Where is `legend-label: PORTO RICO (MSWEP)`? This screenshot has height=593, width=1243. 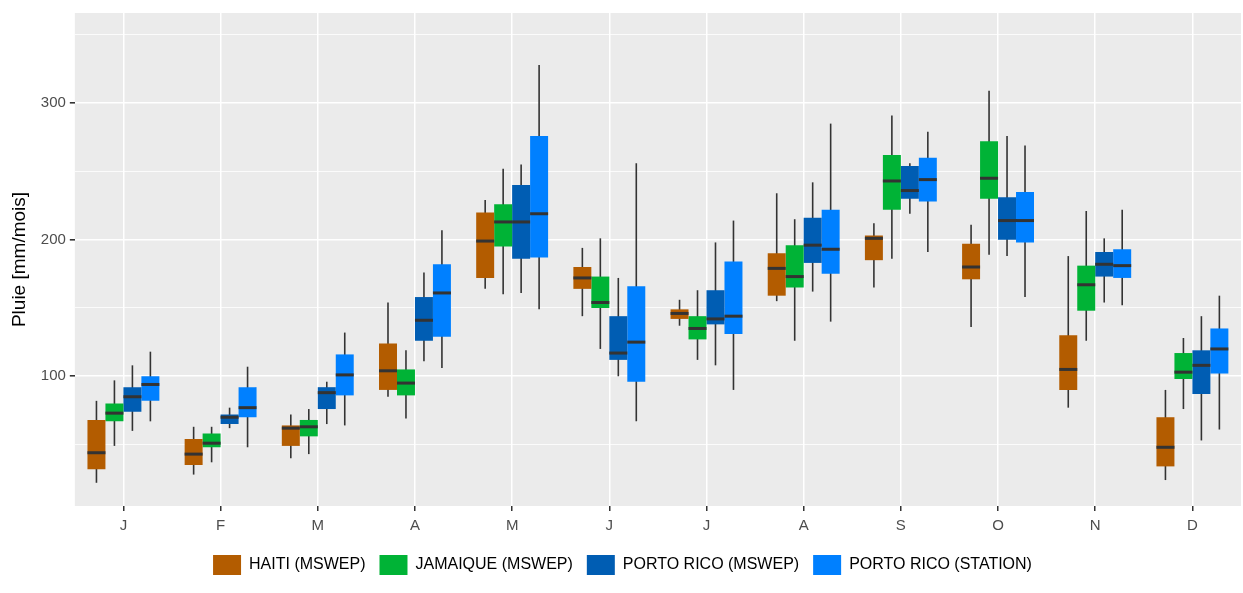 legend-label: PORTO RICO (MSWEP) is located at coordinates (711, 564).